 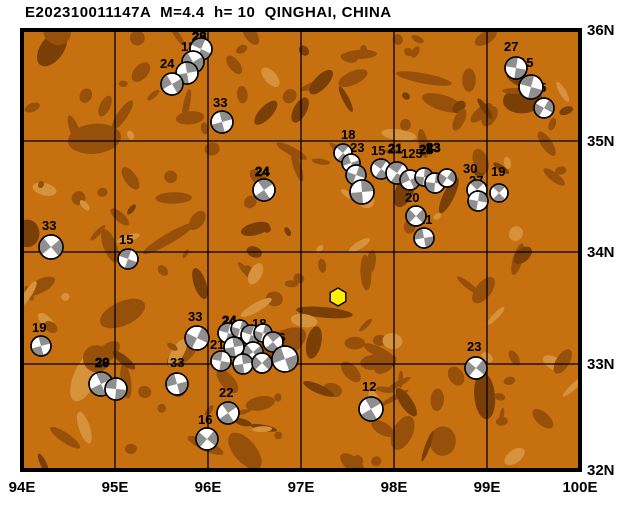 What do you see at coordinates (601, 470) in the screenshot?
I see `lat-tick-label: 32N` at bounding box center [601, 470].